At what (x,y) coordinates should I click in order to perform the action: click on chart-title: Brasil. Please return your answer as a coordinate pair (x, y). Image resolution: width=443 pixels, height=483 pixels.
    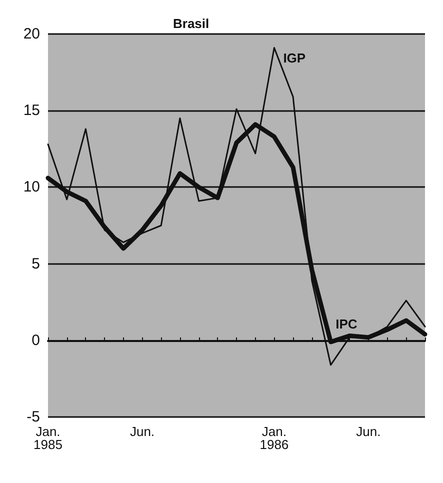
    Looking at the image, I should click on (191, 23).